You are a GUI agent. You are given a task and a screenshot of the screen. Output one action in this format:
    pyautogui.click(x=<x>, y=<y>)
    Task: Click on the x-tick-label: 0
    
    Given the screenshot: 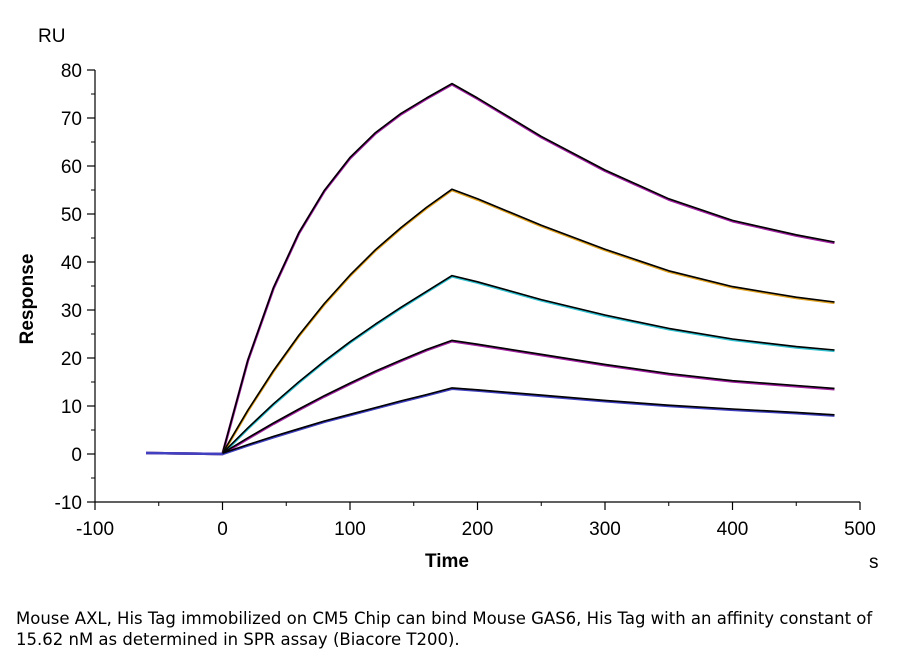 What is the action you would take?
    pyautogui.click(x=222, y=529)
    